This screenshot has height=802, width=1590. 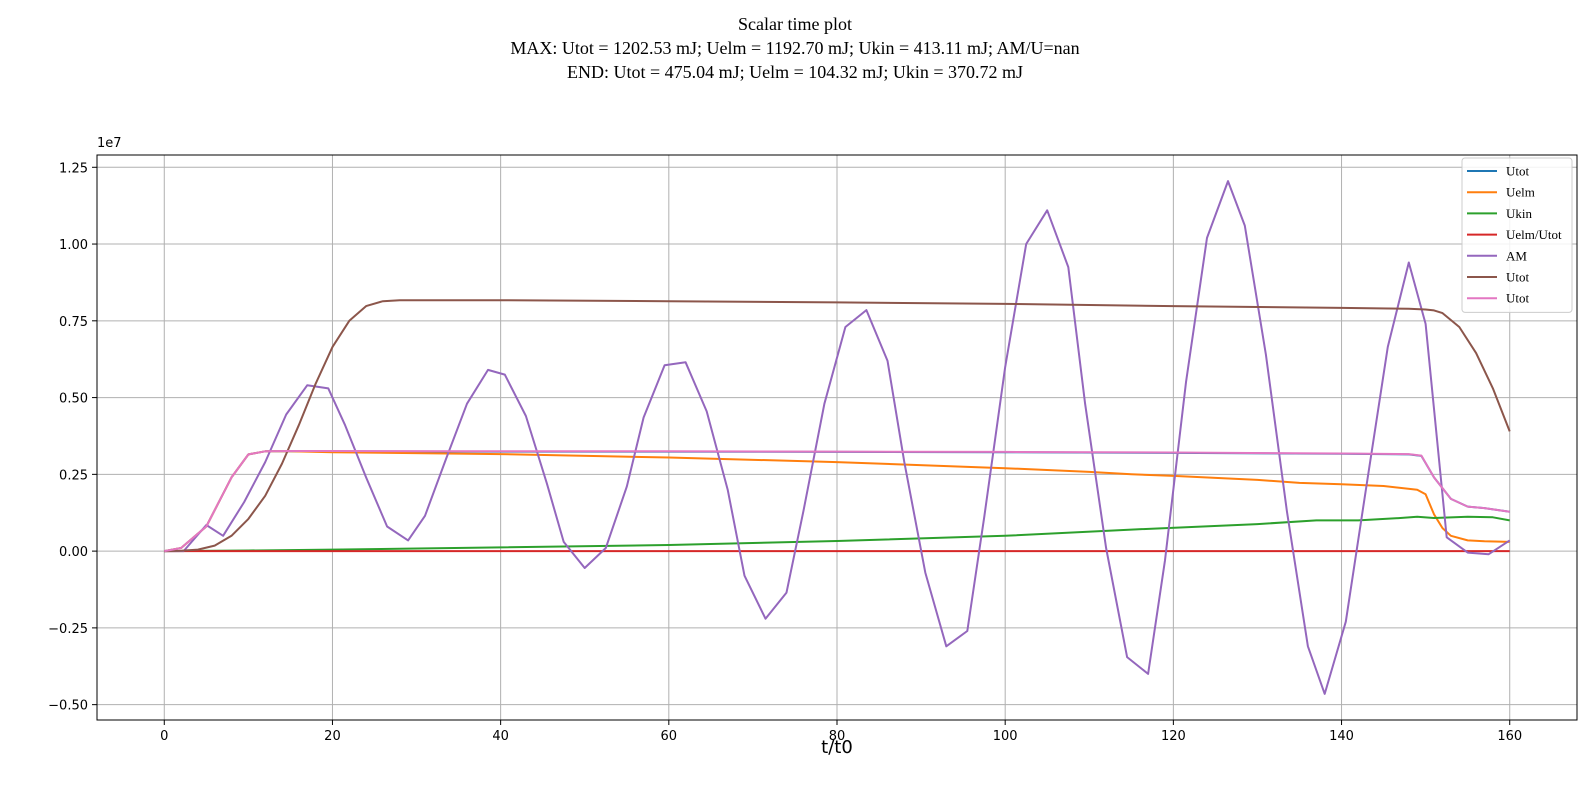 What do you see at coordinates (332, 736) in the screenshot?
I see `x-tick-label: 20` at bounding box center [332, 736].